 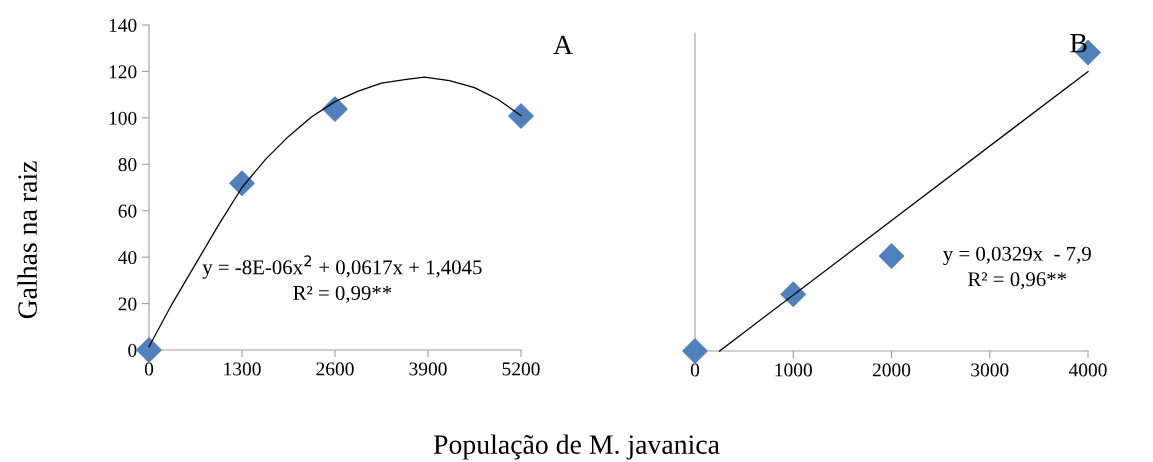 I want to click on chart-title: A, so click(x=563, y=45).